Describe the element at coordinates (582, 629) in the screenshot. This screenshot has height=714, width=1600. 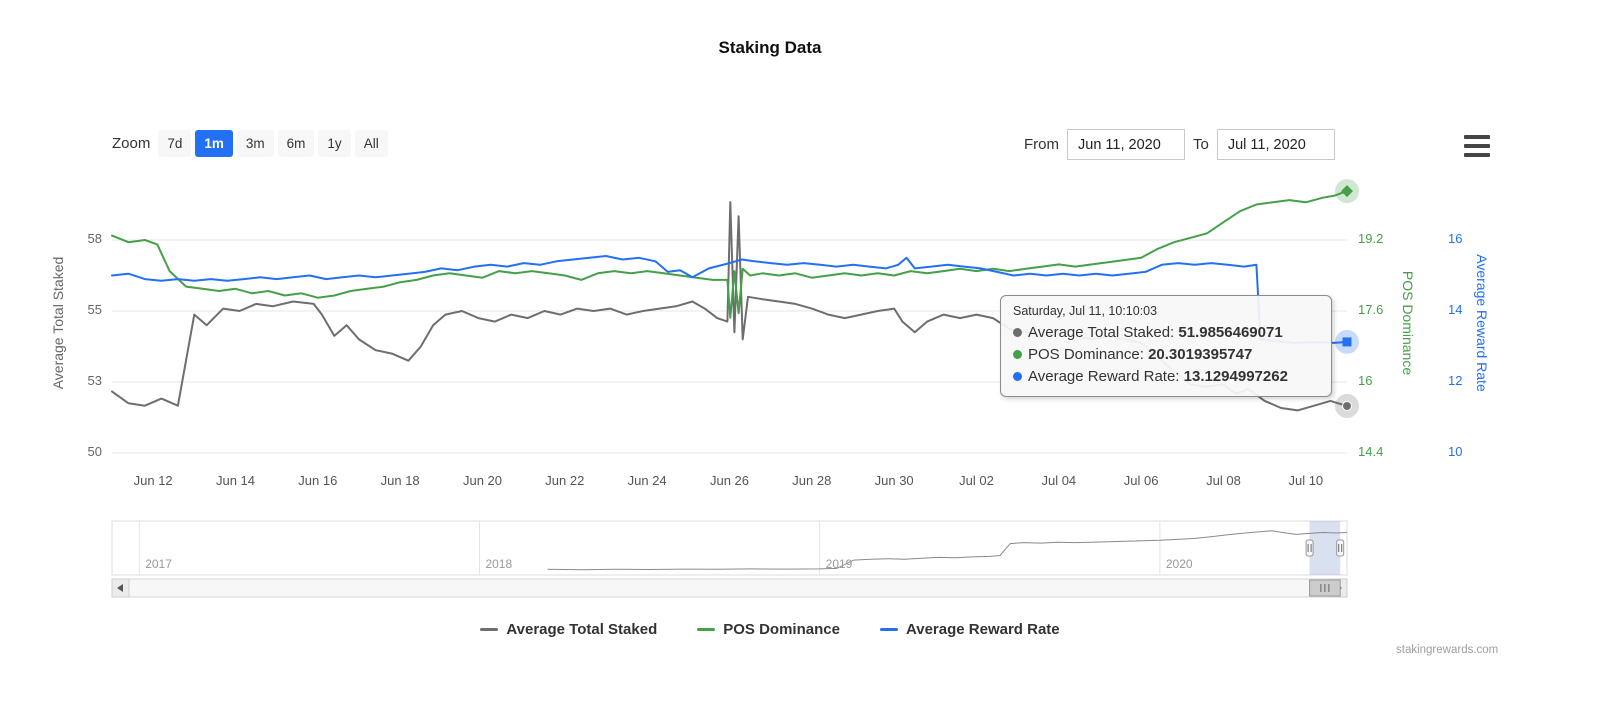
I see `legend-label: Average Total Staked` at that location.